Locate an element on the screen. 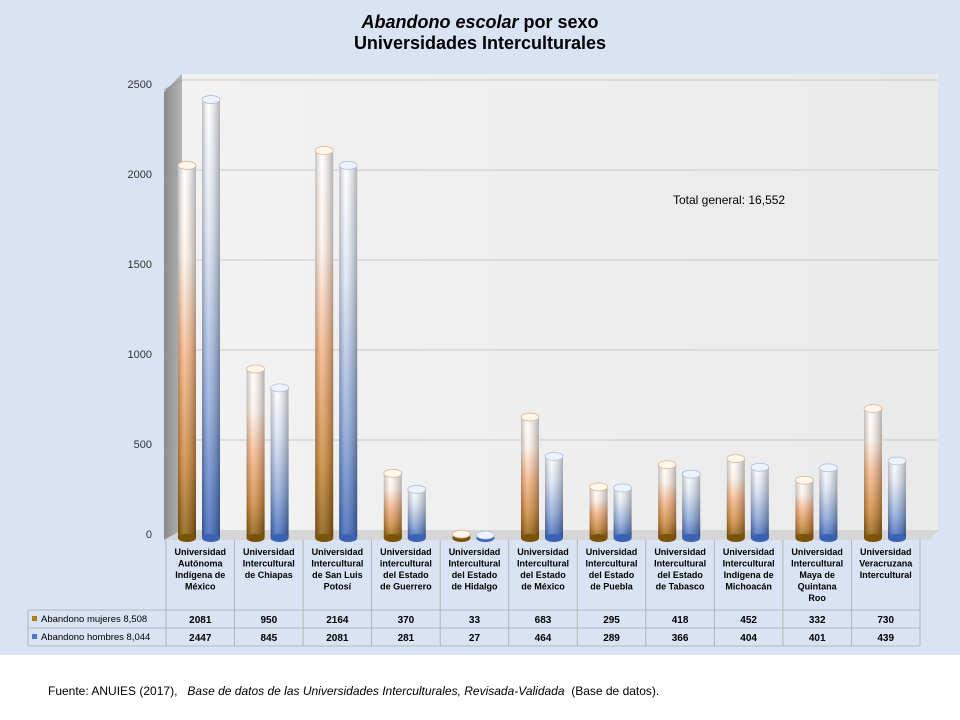 This screenshot has height=720, width=960. category-label: Maya de is located at coordinates (817, 575).